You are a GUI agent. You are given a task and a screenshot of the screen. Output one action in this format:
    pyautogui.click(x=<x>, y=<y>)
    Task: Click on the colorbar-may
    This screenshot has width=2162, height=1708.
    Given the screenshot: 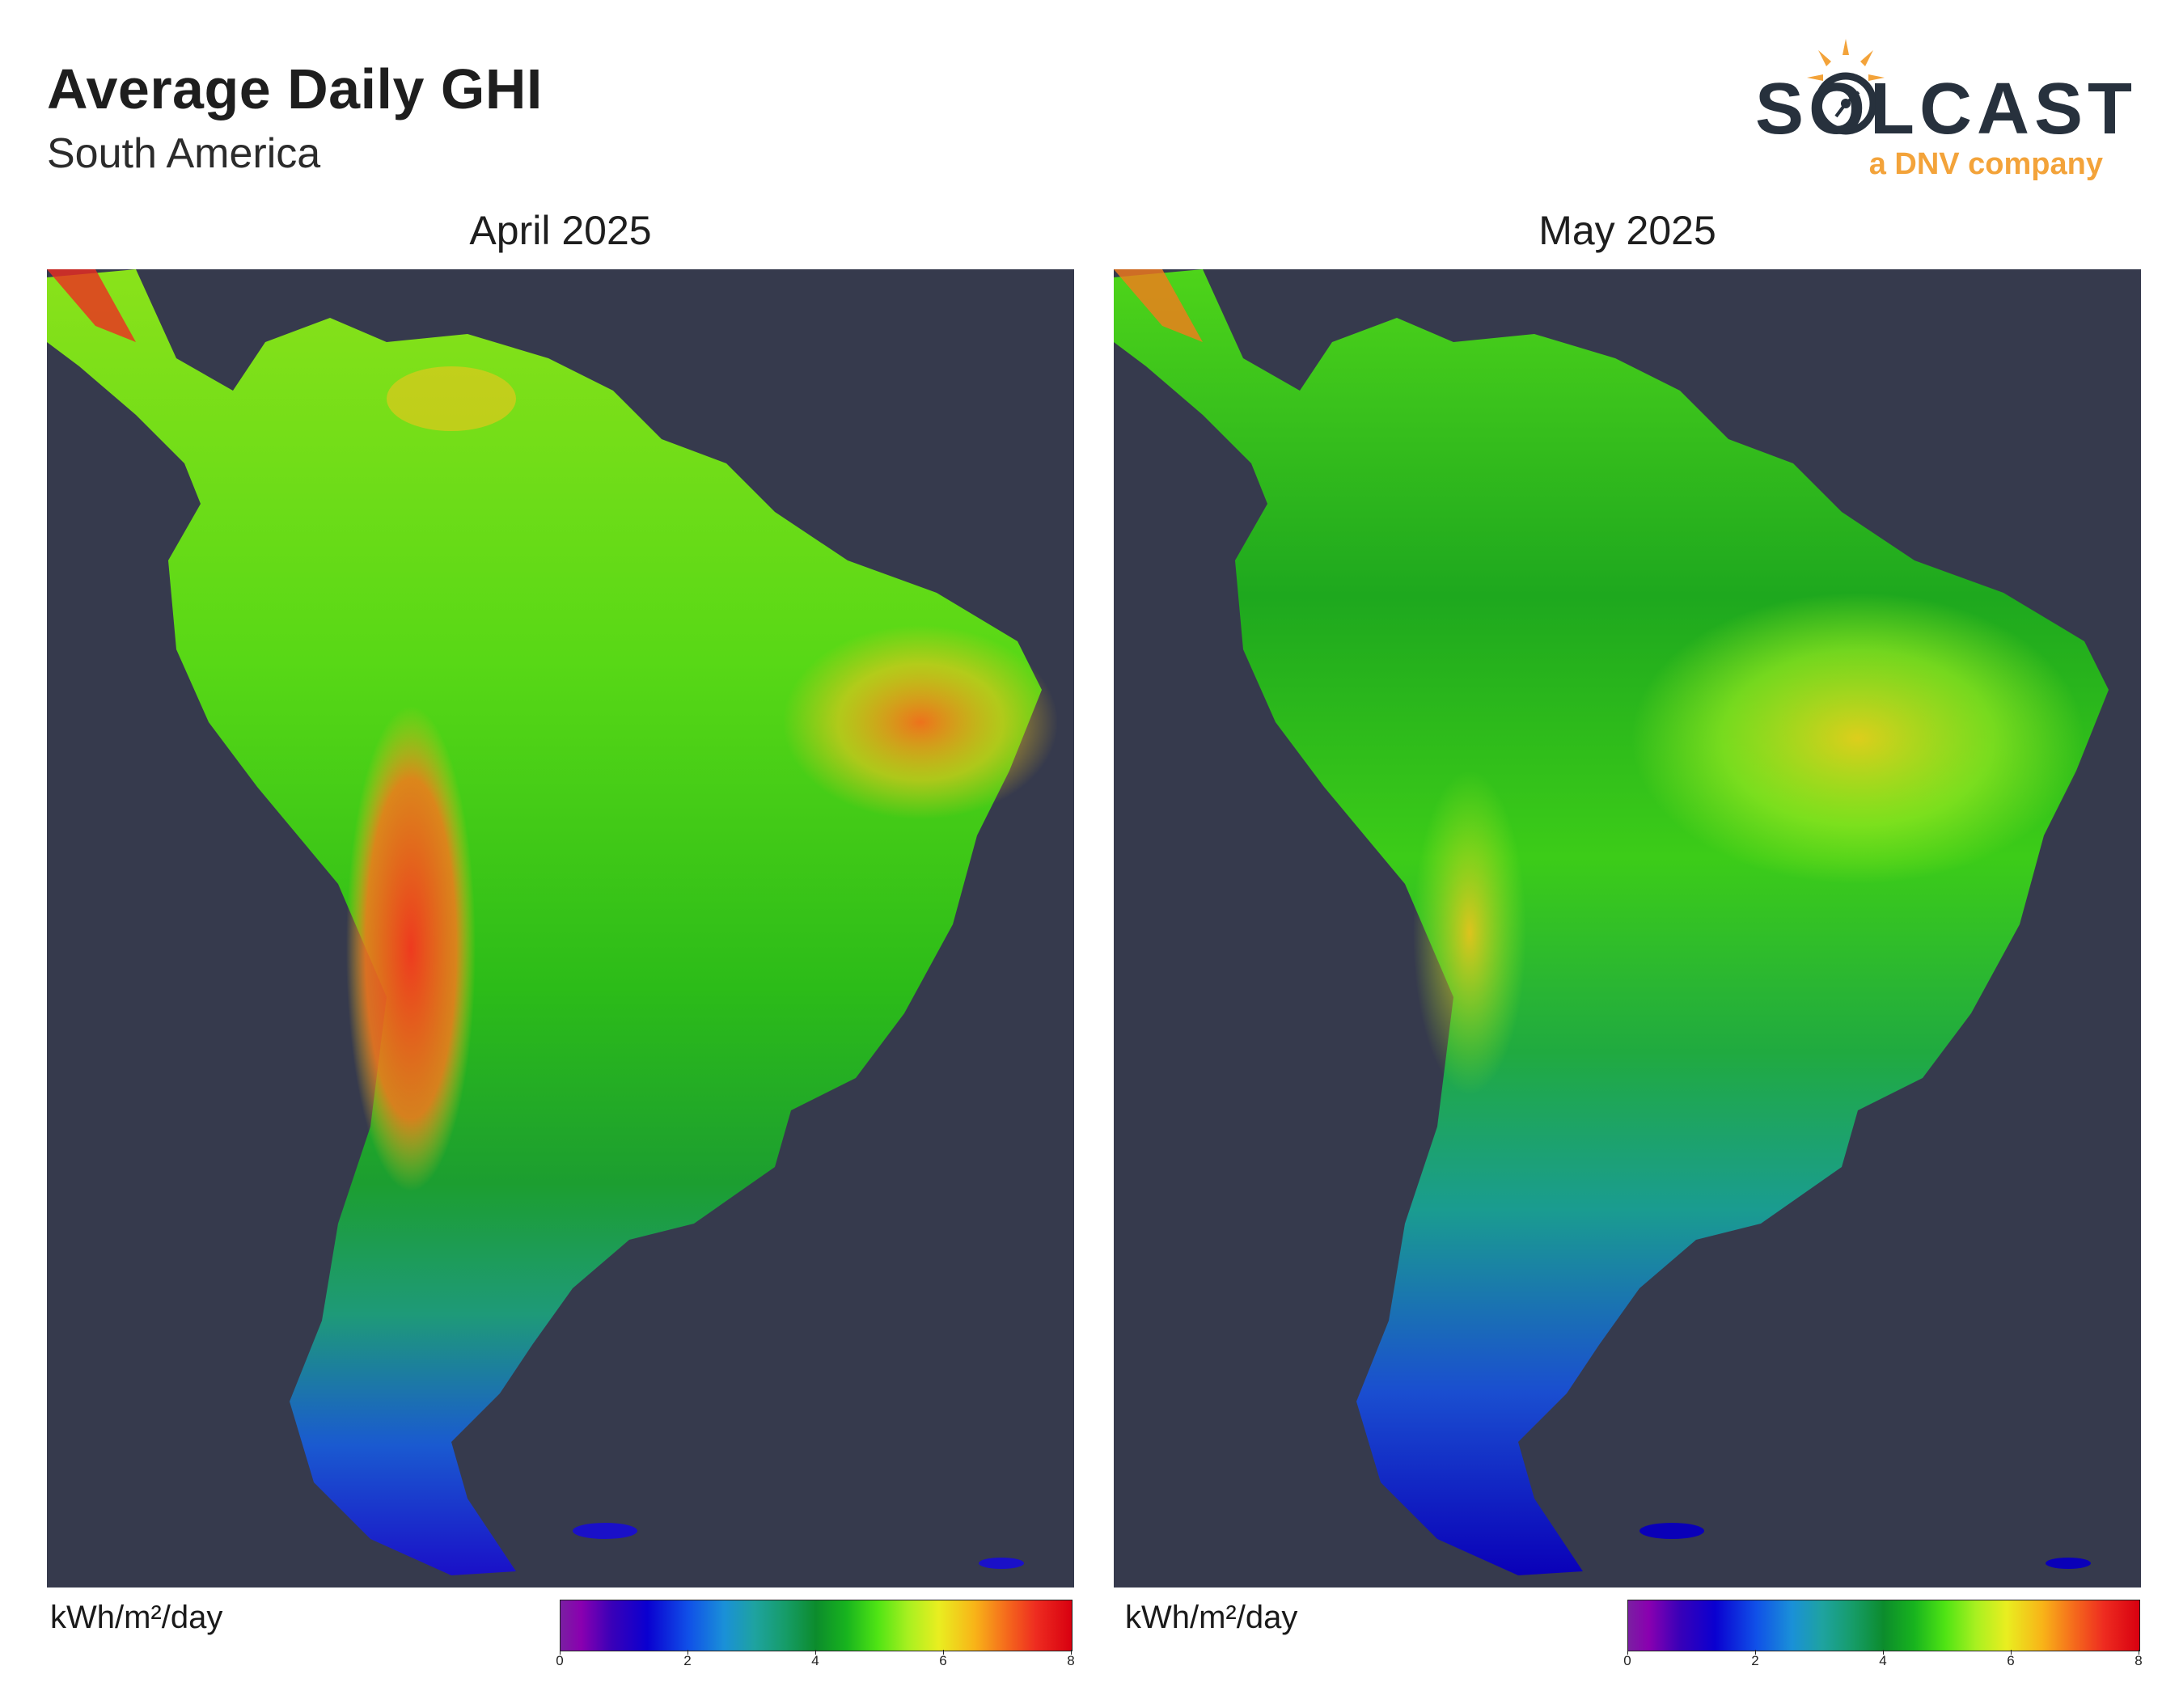 What is the action you would take?
    pyautogui.click(x=1883, y=1626)
    